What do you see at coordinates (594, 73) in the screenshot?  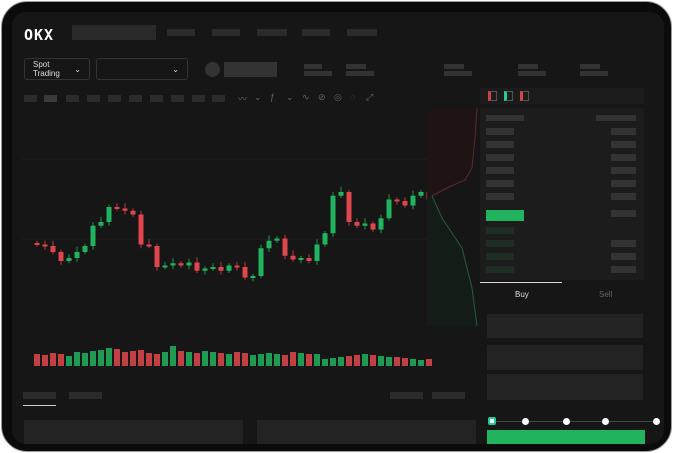 I see `stat-value` at bounding box center [594, 73].